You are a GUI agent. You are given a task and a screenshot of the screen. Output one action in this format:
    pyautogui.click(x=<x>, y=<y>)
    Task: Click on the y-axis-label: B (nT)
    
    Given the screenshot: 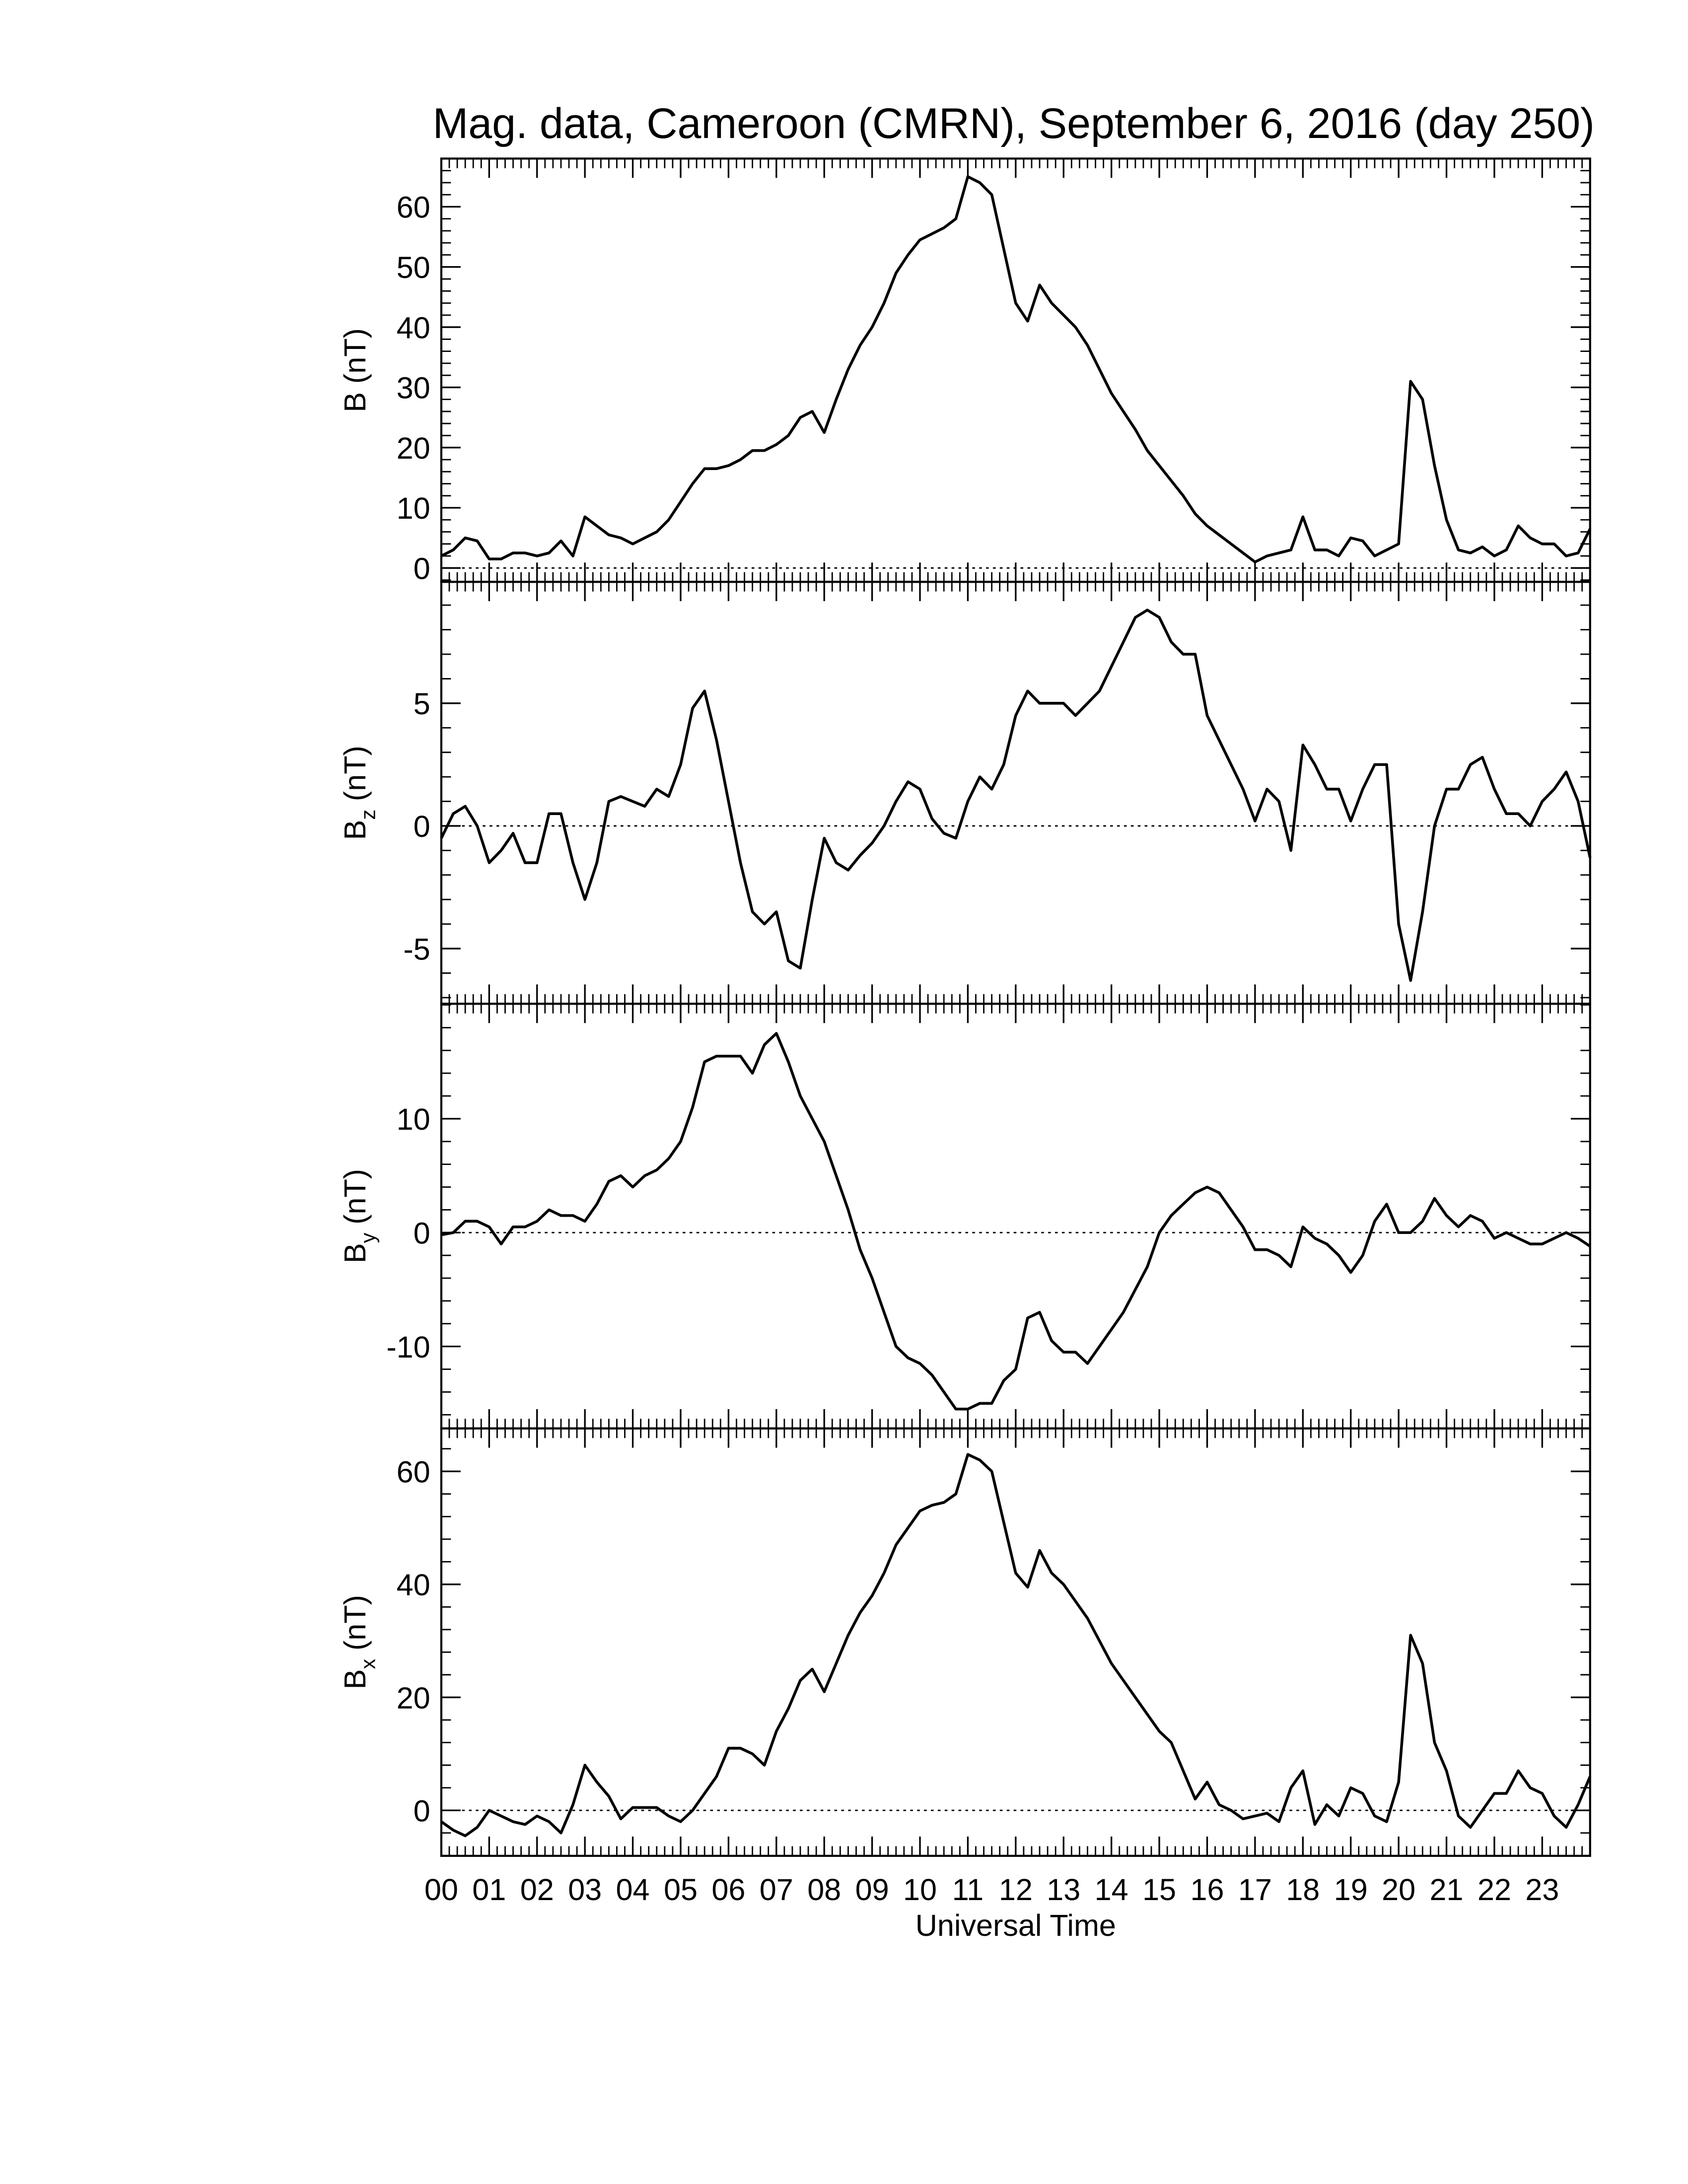 What is the action you would take?
    pyautogui.click(x=355, y=370)
    